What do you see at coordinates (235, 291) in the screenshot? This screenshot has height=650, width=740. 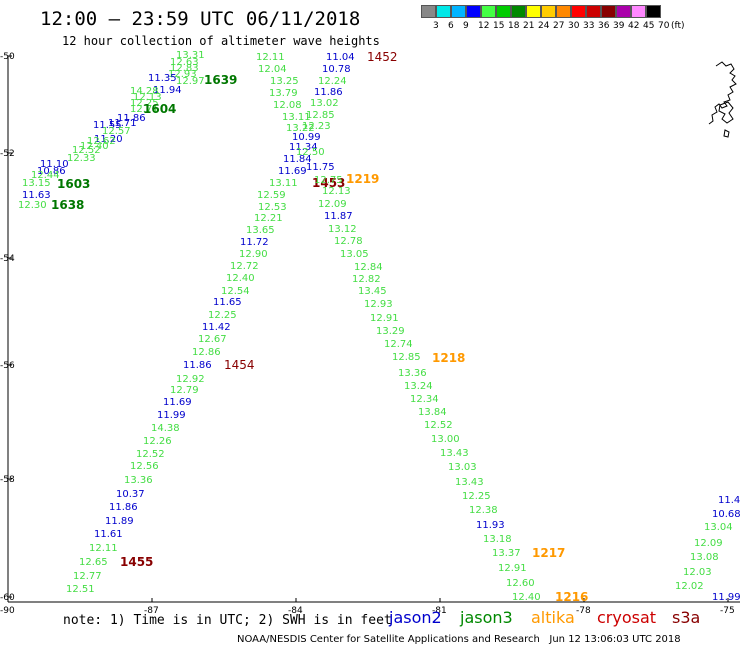 I see `swh-value: 12.54` at bounding box center [235, 291].